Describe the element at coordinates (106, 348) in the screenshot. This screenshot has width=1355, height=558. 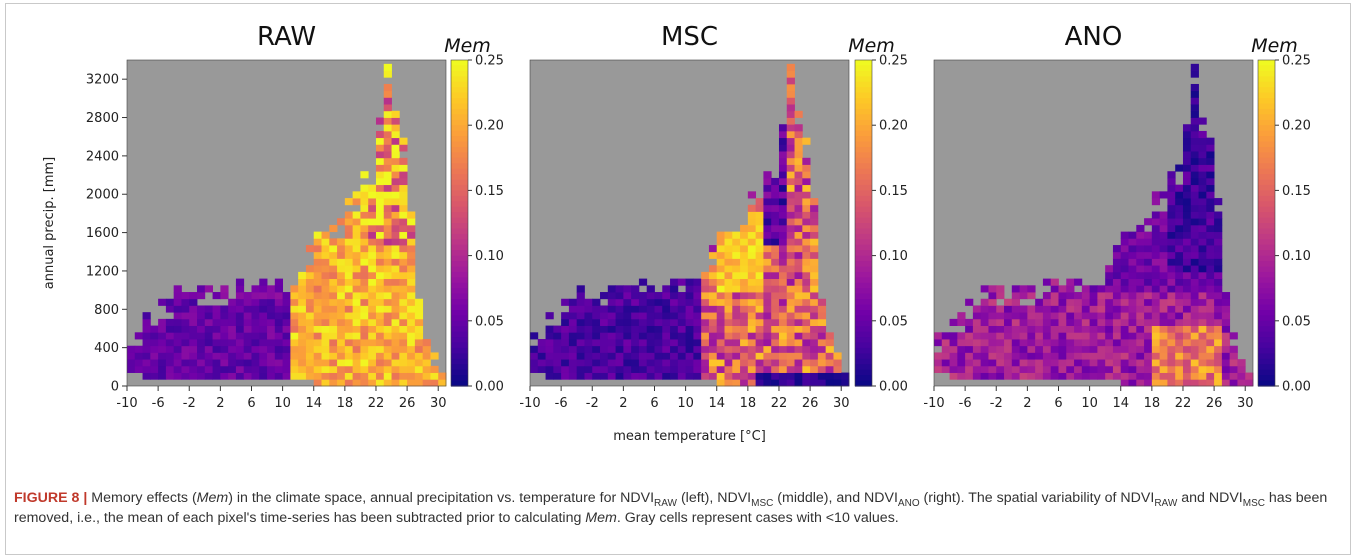
I see `y-tick-label: 400` at that location.